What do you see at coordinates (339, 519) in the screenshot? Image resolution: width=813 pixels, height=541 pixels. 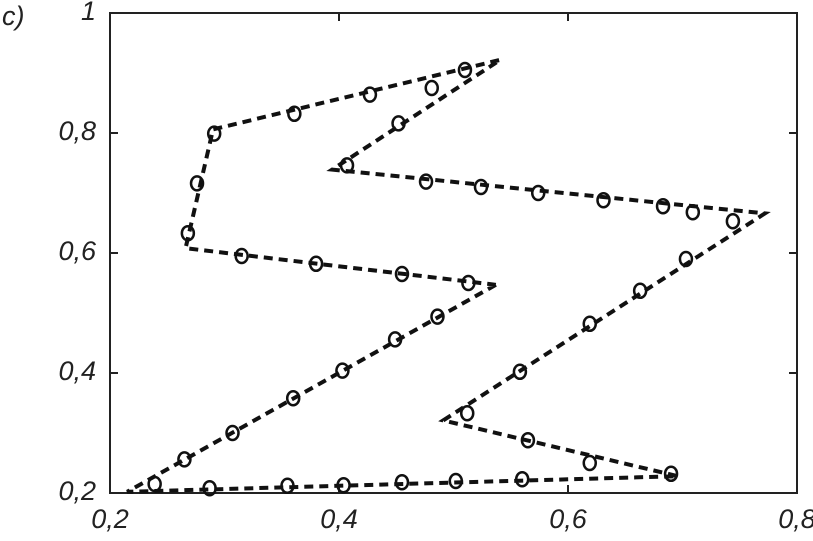 I see `x-tick-label: 0,4` at bounding box center [339, 519].